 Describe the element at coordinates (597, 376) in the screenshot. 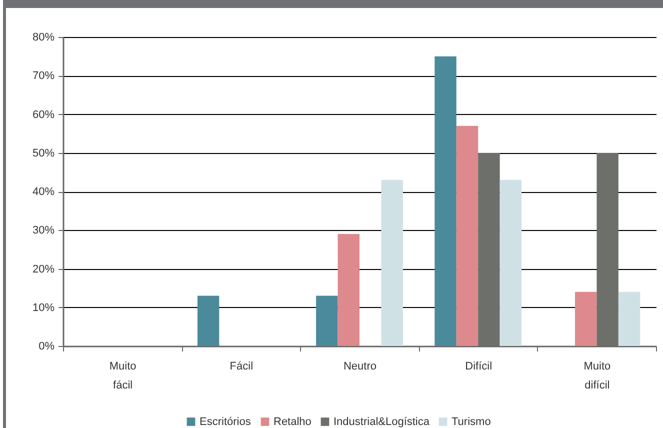

I see `x-tick-label: Muito difícil` at that location.